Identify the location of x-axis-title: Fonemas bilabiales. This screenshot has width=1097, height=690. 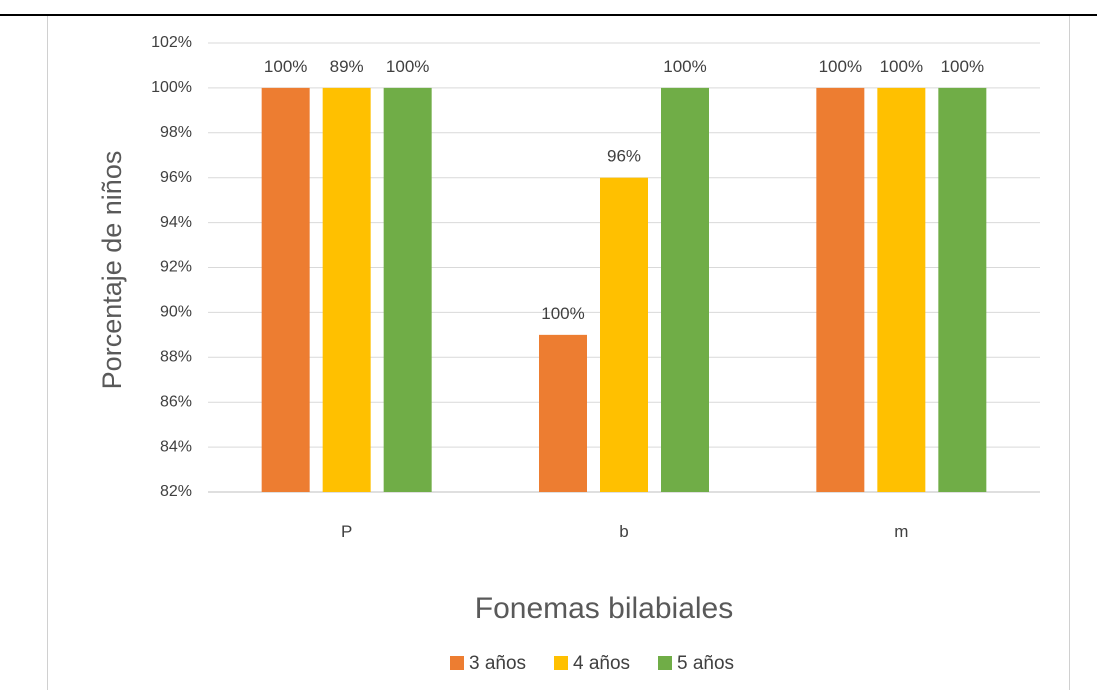
(604, 608).